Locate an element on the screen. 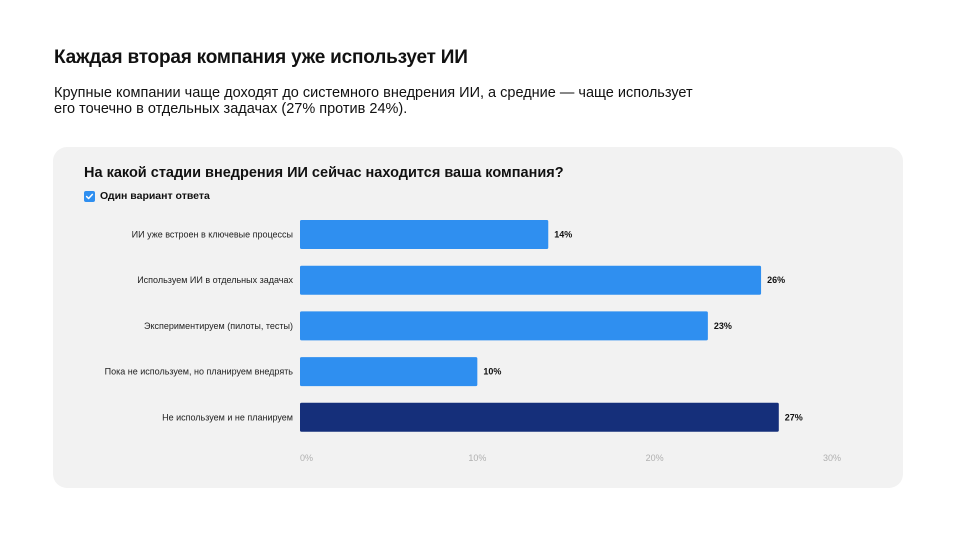 This screenshot has width=957, height=538. checkmark-icon is located at coordinates (89, 196).